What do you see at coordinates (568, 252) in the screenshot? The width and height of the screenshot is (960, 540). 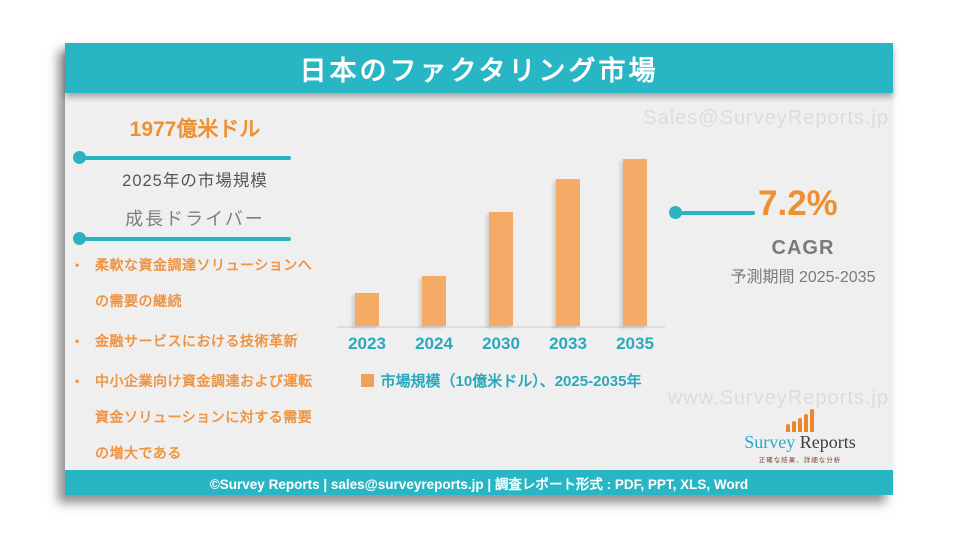 I see `bar-2033` at bounding box center [568, 252].